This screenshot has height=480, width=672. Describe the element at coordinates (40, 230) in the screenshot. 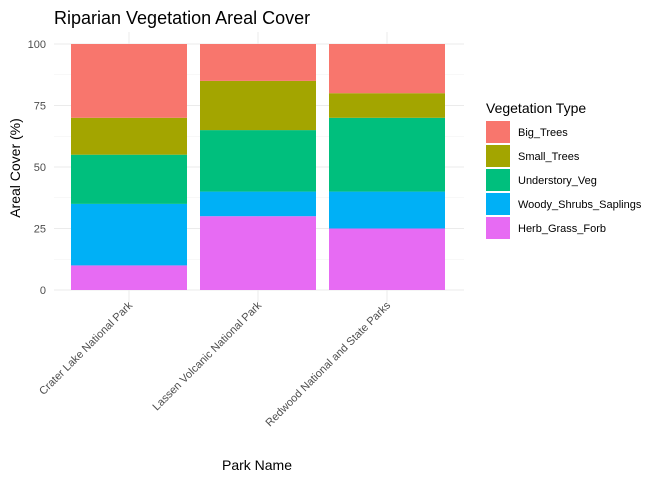

I see `y-tick-label: 25` at that location.